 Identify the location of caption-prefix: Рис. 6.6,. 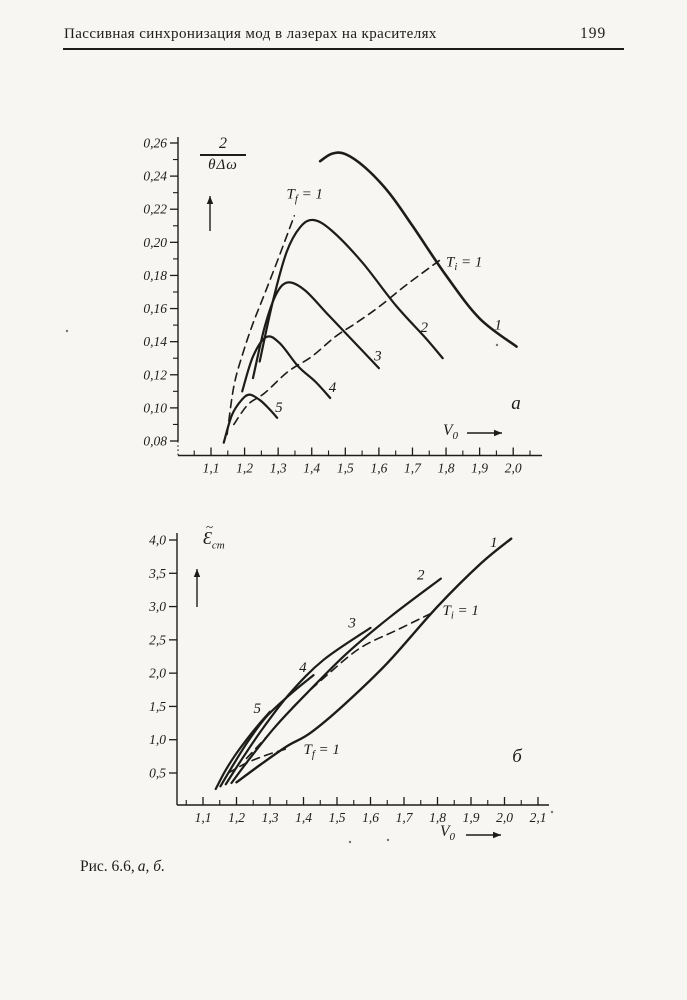
(107, 866).